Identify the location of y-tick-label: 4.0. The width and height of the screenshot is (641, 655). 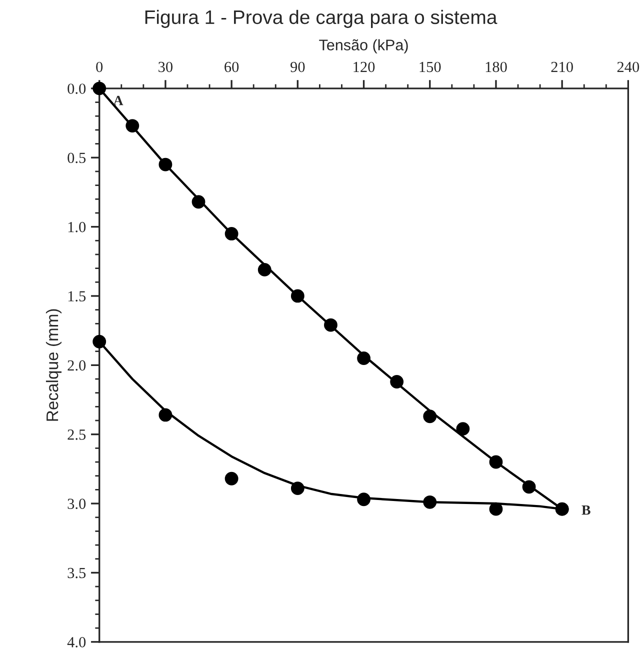
(76, 642).